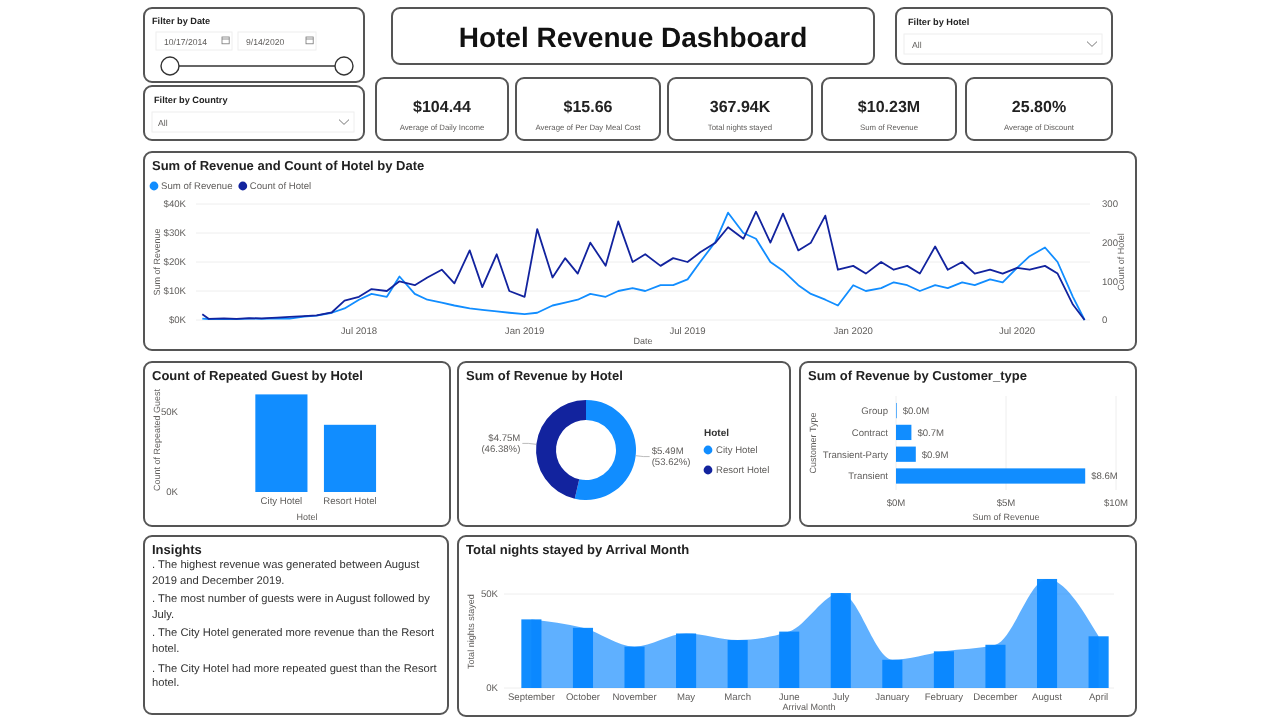 The image size is (1280, 720). What do you see at coordinates (889, 107) in the screenshot?
I see `text: $10.23M` at bounding box center [889, 107].